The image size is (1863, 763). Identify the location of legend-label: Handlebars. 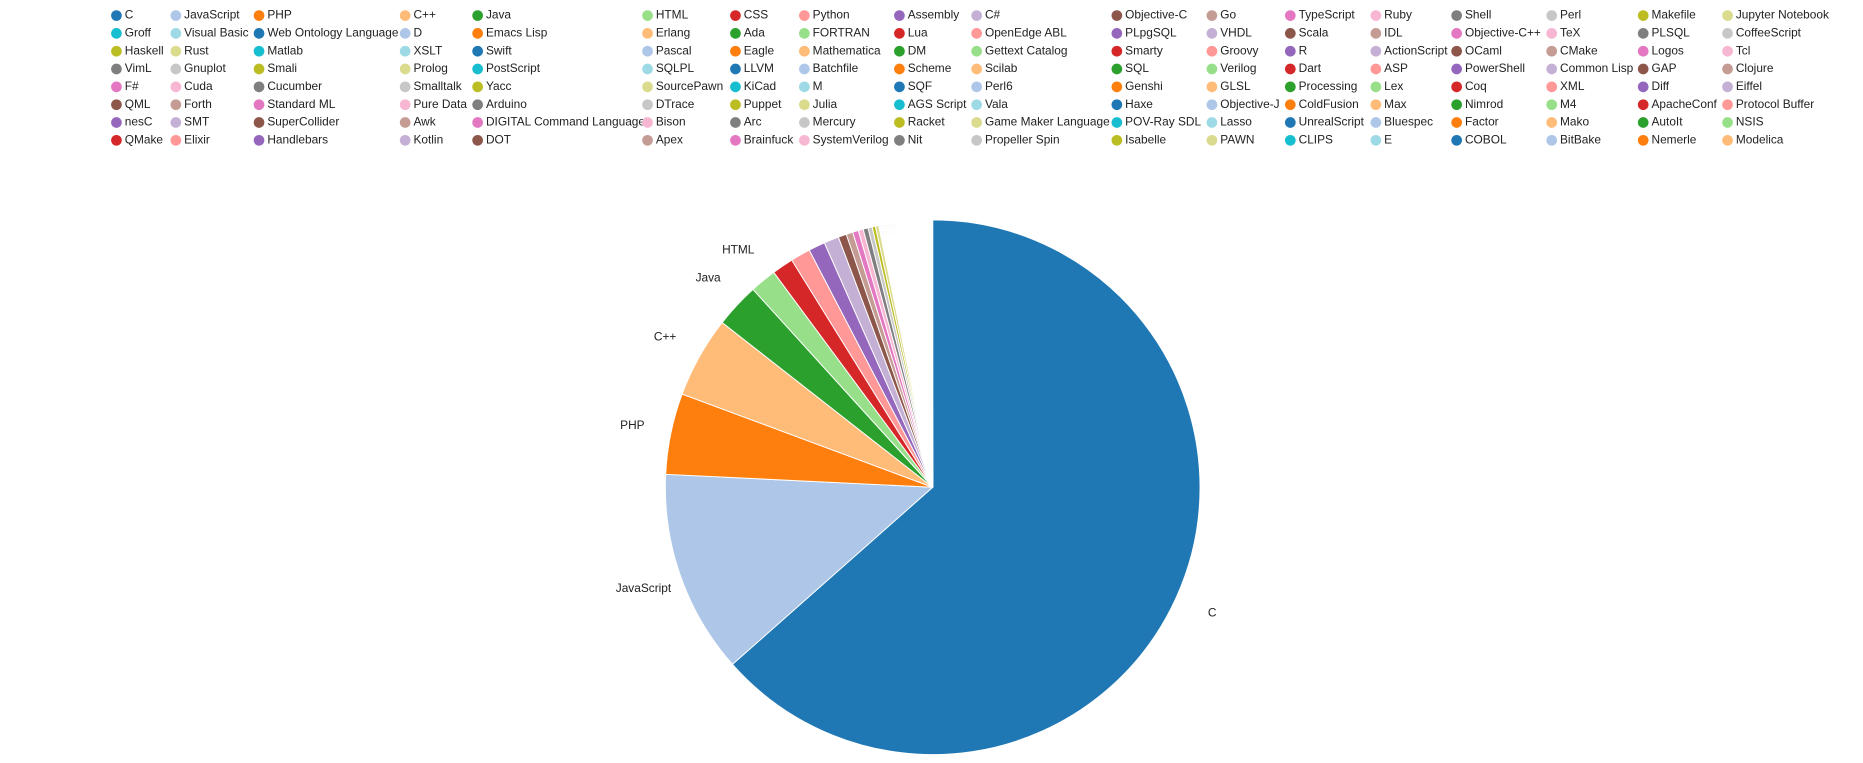
(297, 139).